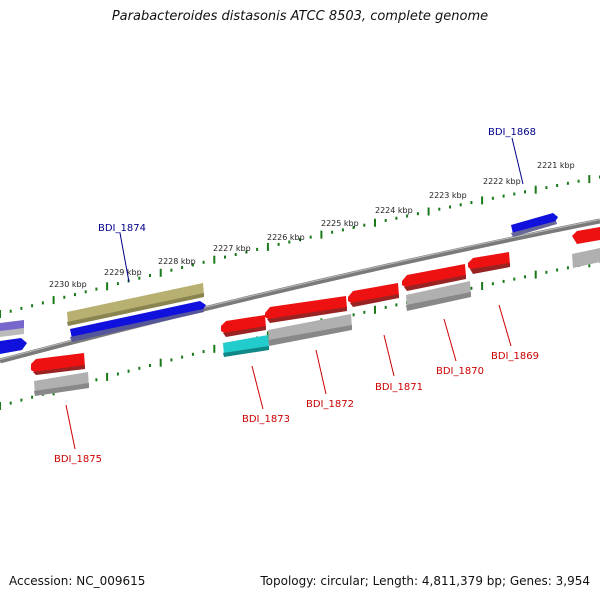 This screenshot has height=600, width=600. Describe the element at coordinates (12, 328) in the screenshot. I see `gene-purple-left-edge` at that location.